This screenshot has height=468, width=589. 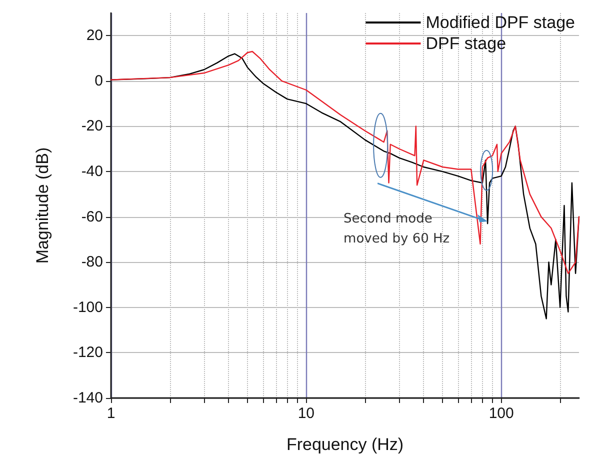 I want to click on y-tick-label: -120, so click(x=87, y=353).